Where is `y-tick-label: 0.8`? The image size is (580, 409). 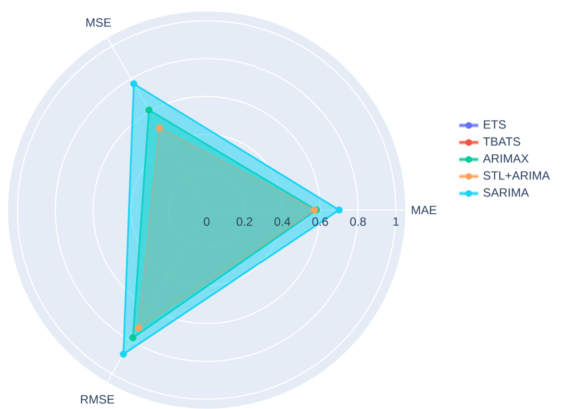
y-tick-label: 0.8 is located at coordinates (358, 221).